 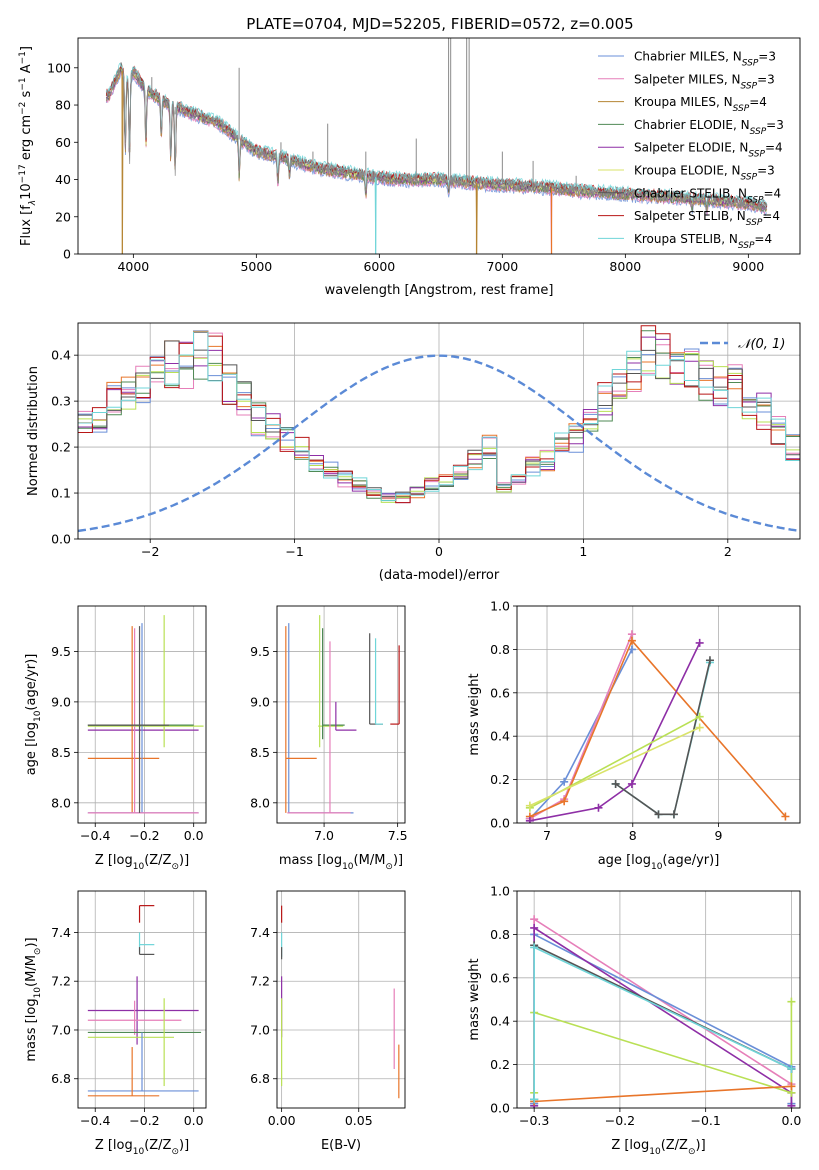 I want to click on x-axis-label-part: wavelength [Angstrom, rest frame], so click(x=439, y=290).